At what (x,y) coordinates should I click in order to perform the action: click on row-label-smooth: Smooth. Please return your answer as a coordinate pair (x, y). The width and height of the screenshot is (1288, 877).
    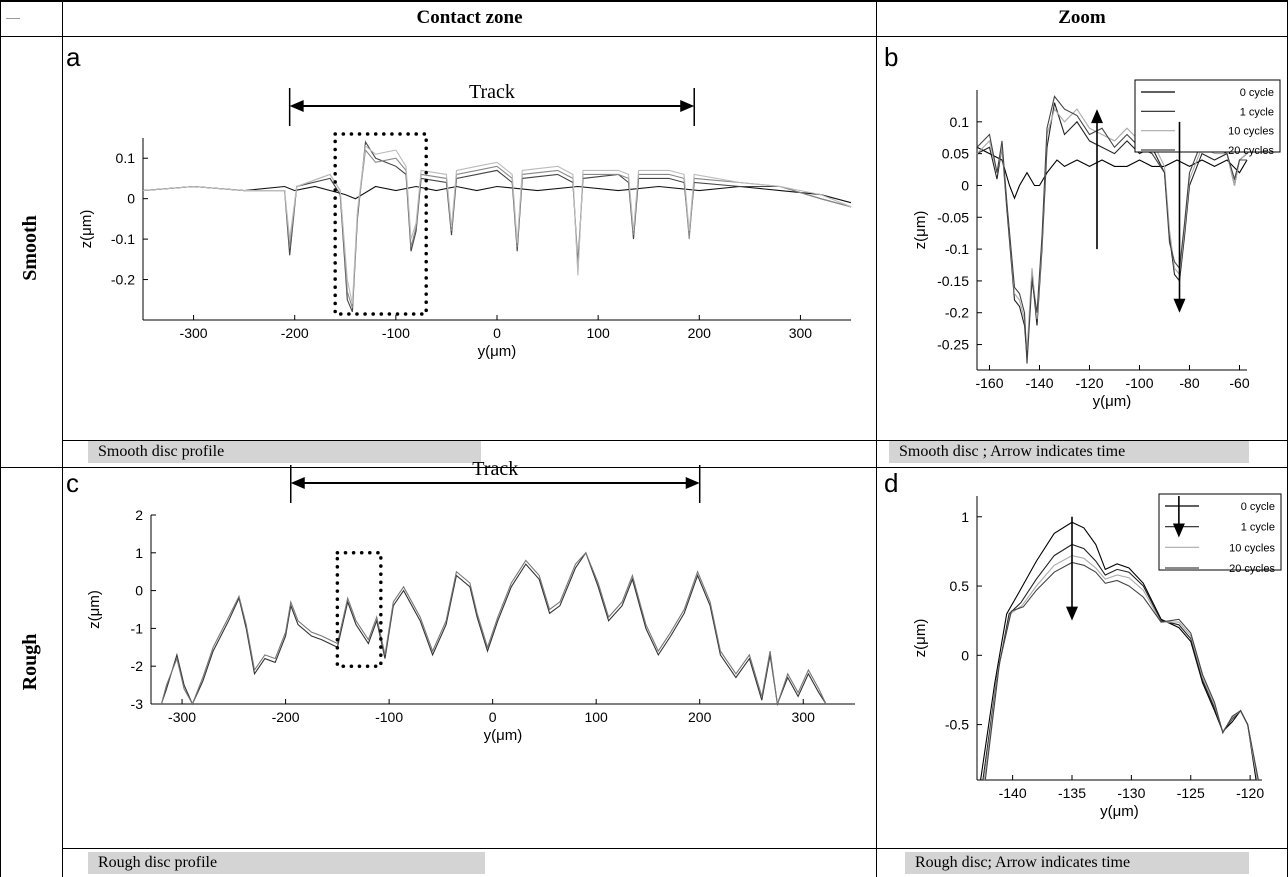
    Looking at the image, I should click on (30, 248).